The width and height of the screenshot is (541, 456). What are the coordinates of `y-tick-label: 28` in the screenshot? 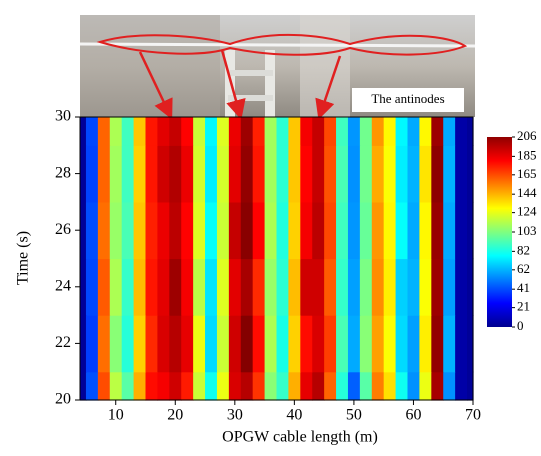 It's located at (63, 172).